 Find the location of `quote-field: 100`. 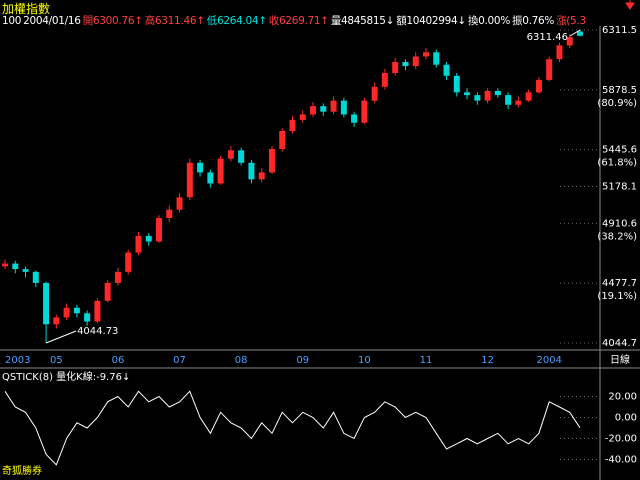

quote-field: 100 is located at coordinates (12, 21).